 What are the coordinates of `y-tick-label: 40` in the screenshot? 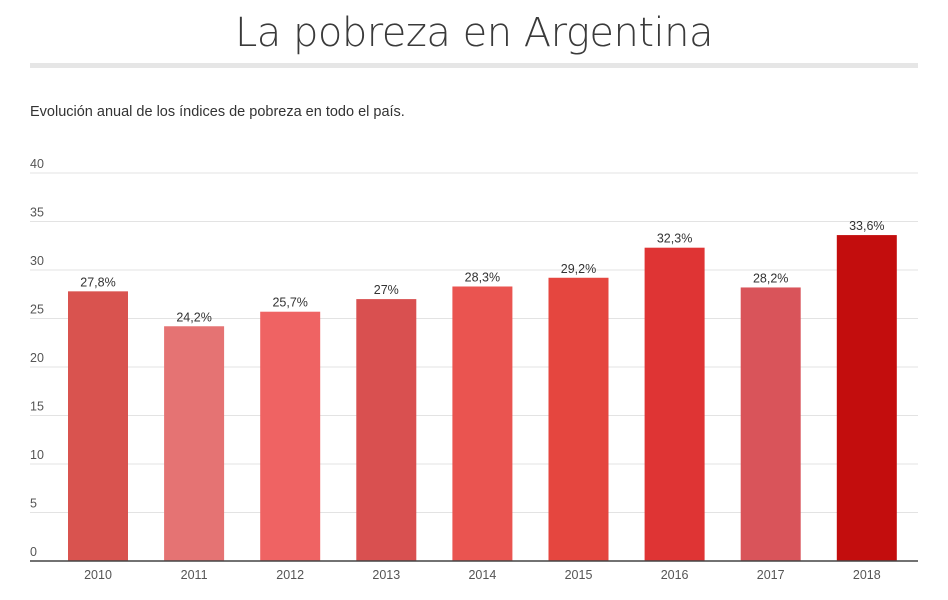 It's located at (37, 164).